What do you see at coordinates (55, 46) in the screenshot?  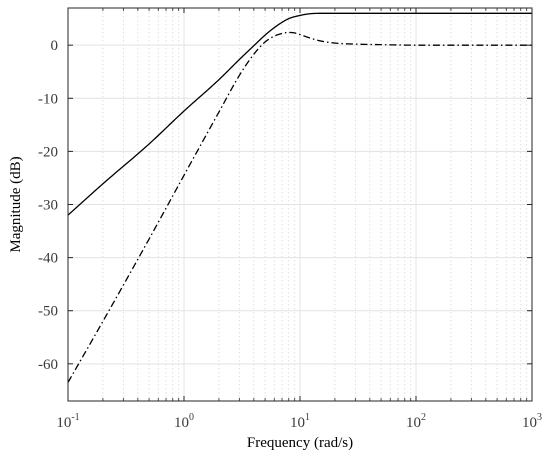 I see `y-tick-label: 0` at bounding box center [55, 46].